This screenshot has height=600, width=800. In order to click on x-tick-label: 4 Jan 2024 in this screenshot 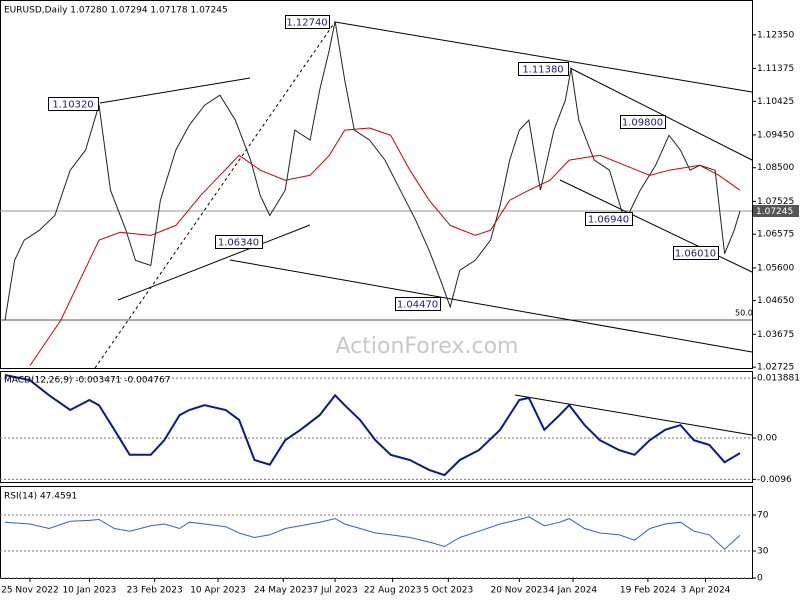, I will do `click(573, 591)`.